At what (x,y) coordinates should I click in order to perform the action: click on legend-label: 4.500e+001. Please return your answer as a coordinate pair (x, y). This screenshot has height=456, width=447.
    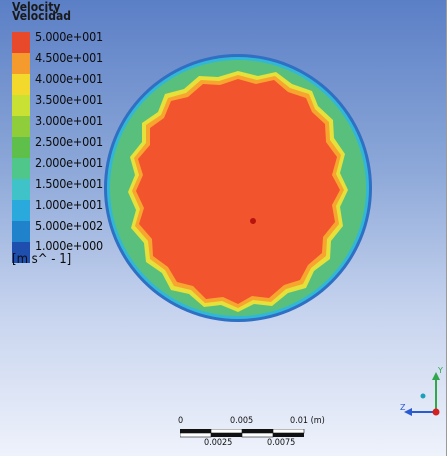
    Looking at the image, I should click on (69, 57).